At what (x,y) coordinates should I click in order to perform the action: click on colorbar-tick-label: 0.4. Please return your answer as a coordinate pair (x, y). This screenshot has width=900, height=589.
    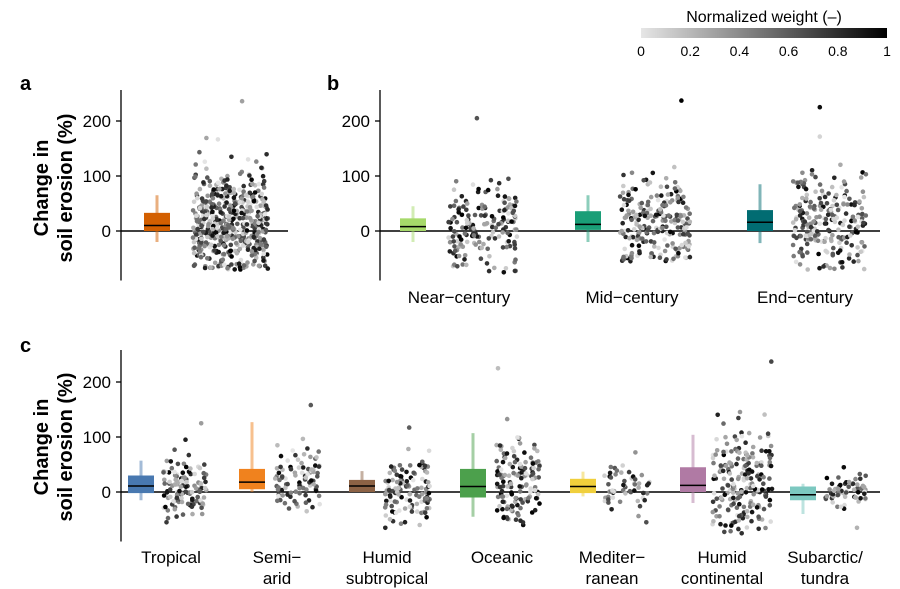
    Looking at the image, I should click on (740, 51).